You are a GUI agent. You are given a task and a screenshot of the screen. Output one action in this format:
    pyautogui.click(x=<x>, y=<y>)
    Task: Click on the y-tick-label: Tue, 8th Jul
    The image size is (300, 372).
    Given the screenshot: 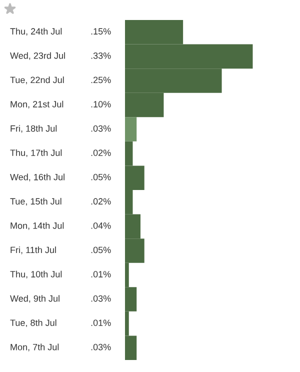 What is the action you would take?
    pyautogui.click(x=33, y=323)
    